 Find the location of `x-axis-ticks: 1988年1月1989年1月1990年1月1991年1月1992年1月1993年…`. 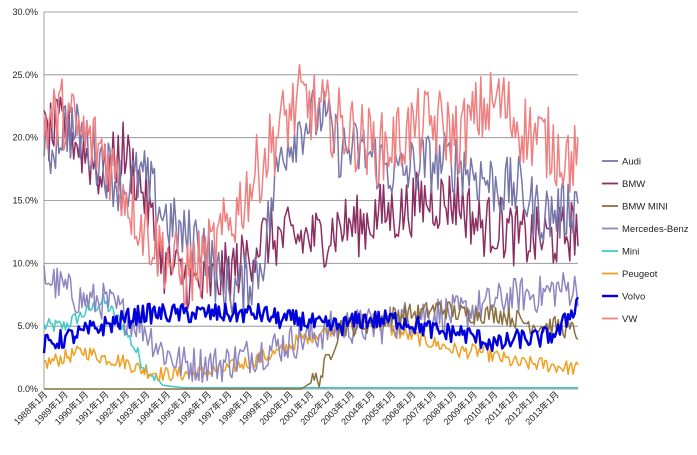

x-axis-ticks: 1988年1月1989年1月1990年1月1991年1月1992年1月1993年… is located at coordinates (286, 408).